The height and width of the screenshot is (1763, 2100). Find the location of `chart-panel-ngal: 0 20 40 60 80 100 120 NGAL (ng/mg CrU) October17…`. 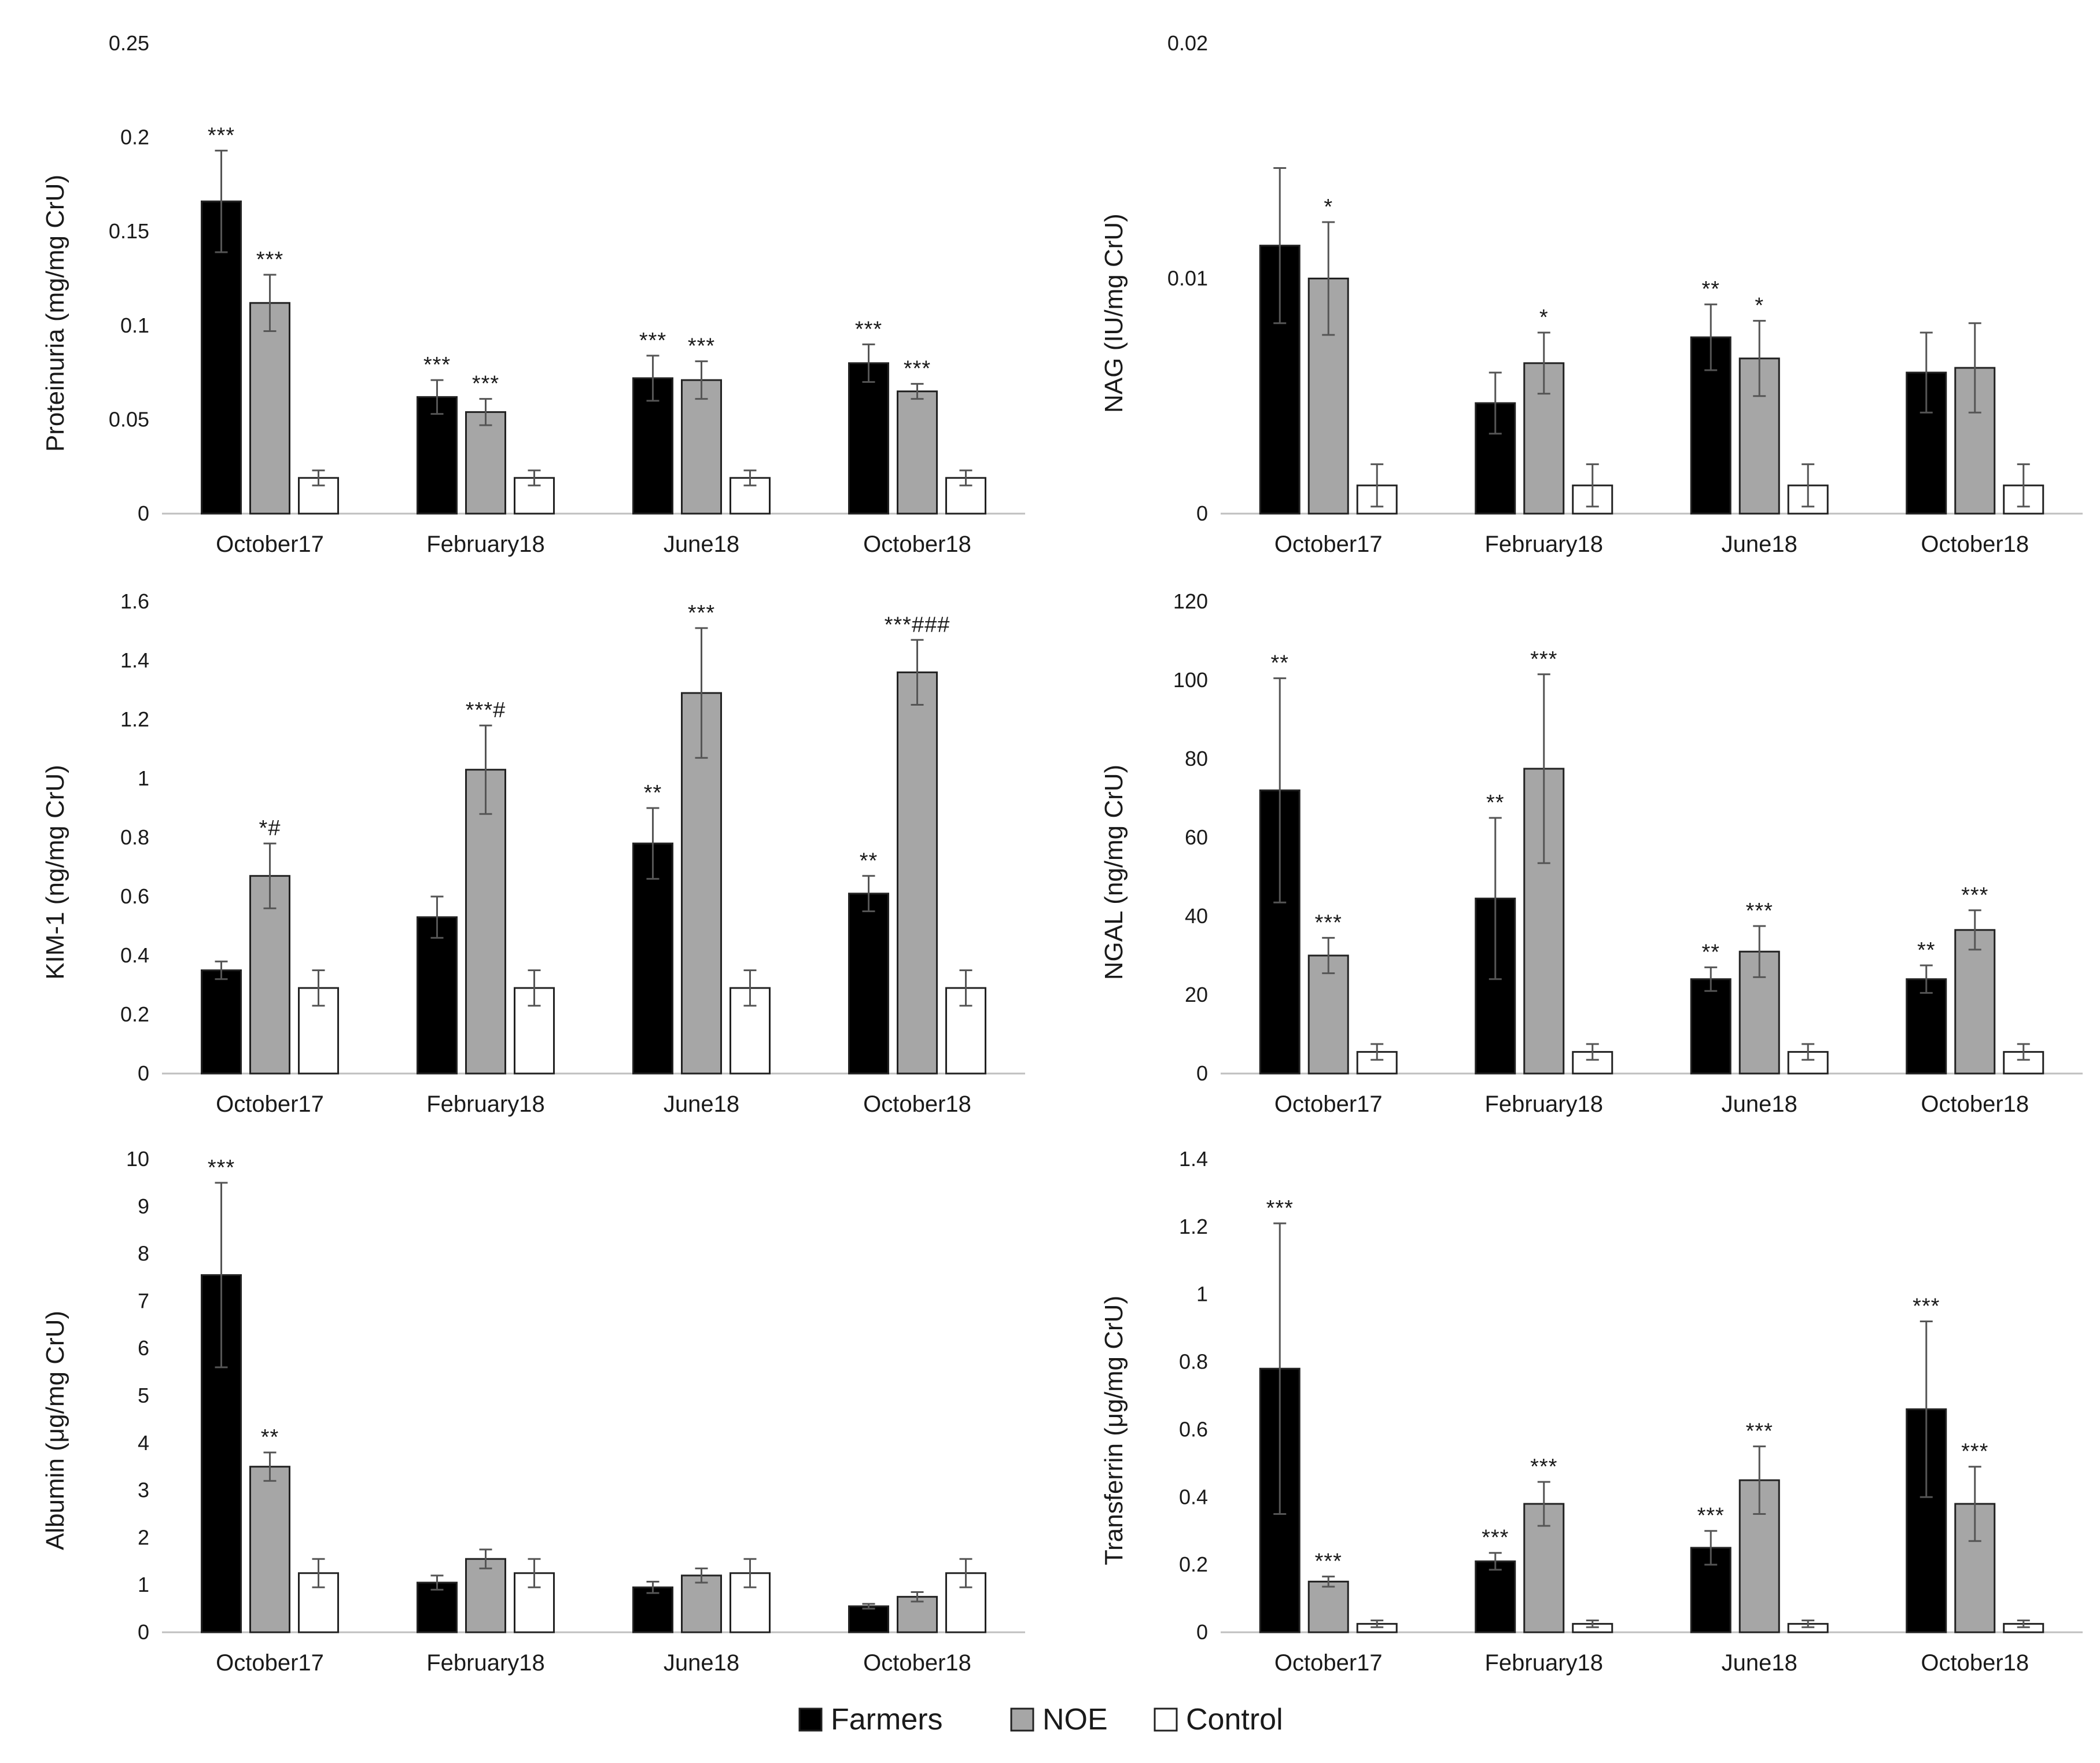

chart-panel-ngal: 0 20 40 60 80 100 120 NGAL (ng/mg CrU) October17… is located at coordinates (1591, 853).